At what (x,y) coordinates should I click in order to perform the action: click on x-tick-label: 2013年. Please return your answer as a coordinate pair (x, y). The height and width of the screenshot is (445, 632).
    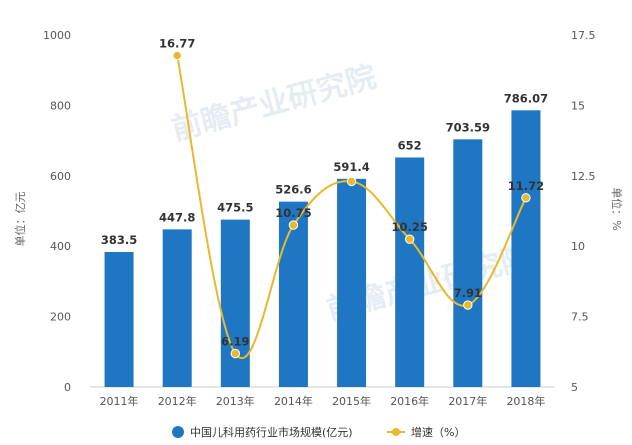
    Looking at the image, I should click on (235, 401).